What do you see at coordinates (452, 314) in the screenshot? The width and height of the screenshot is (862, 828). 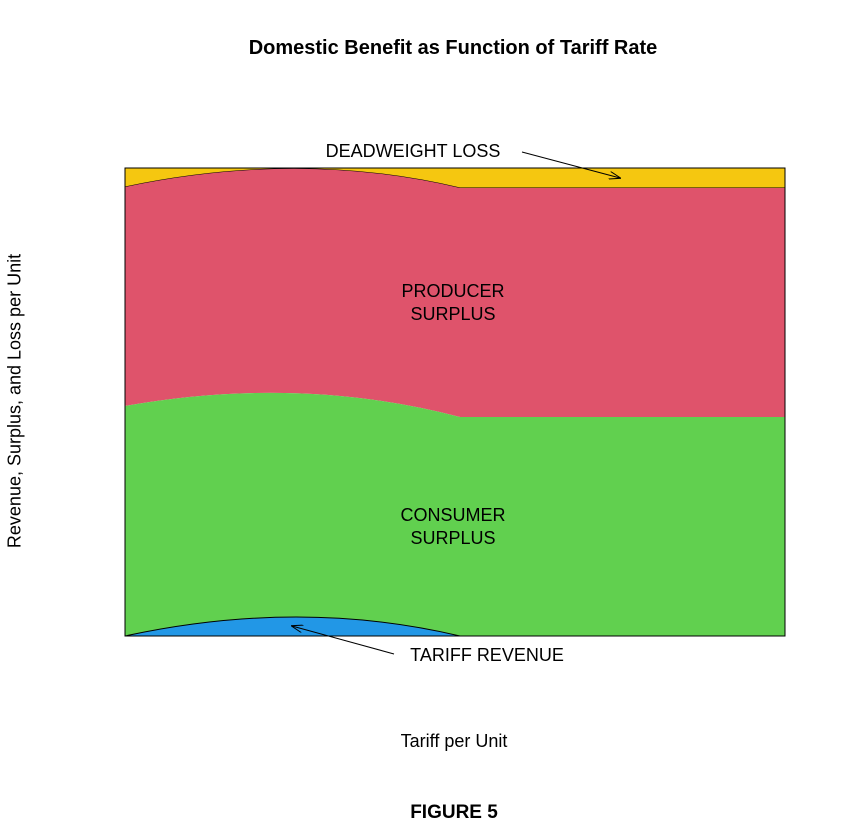 I see `producer-surplus-label-line2: SURPLUS` at bounding box center [452, 314].